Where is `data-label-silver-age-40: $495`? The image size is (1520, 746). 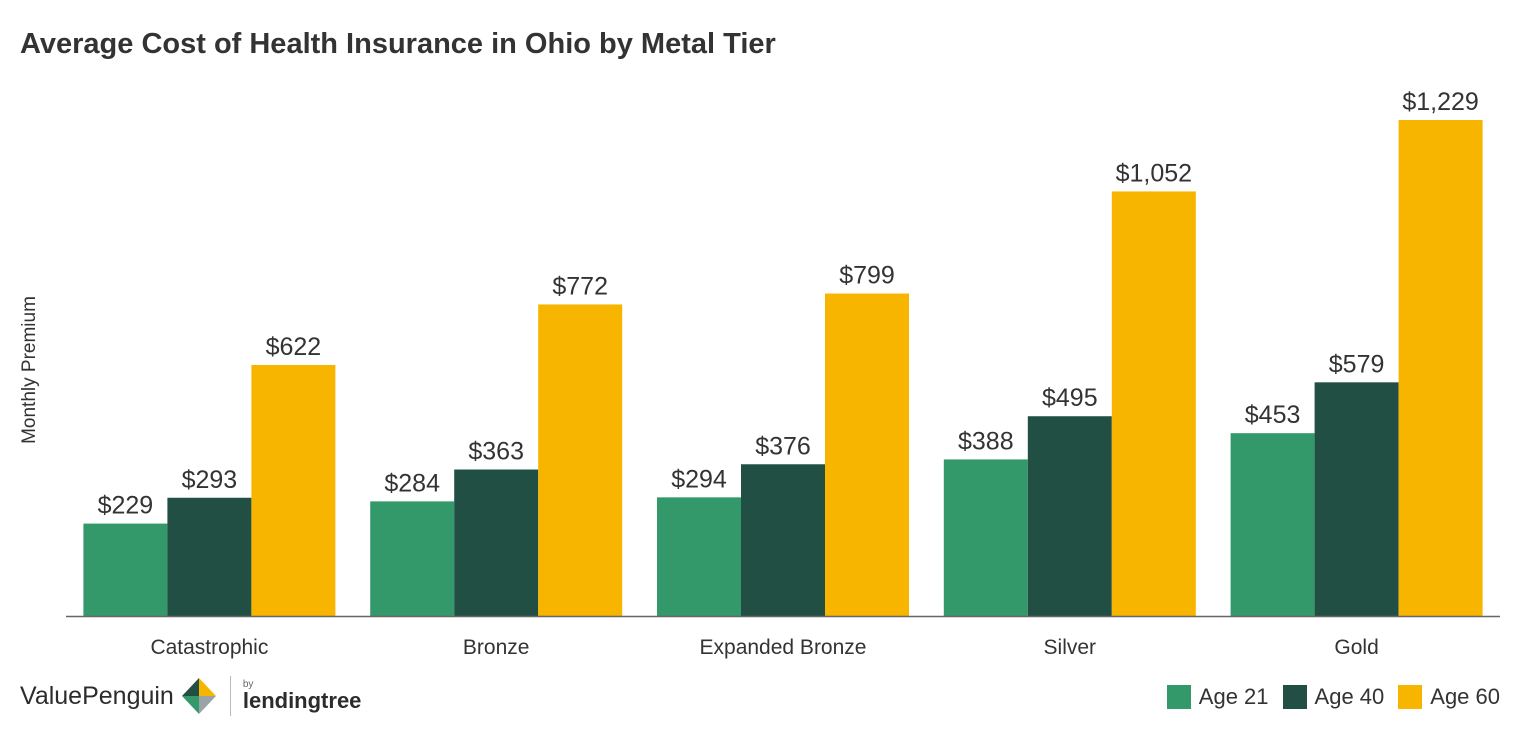
data-label-silver-age-40: $495 is located at coordinates (1070, 398).